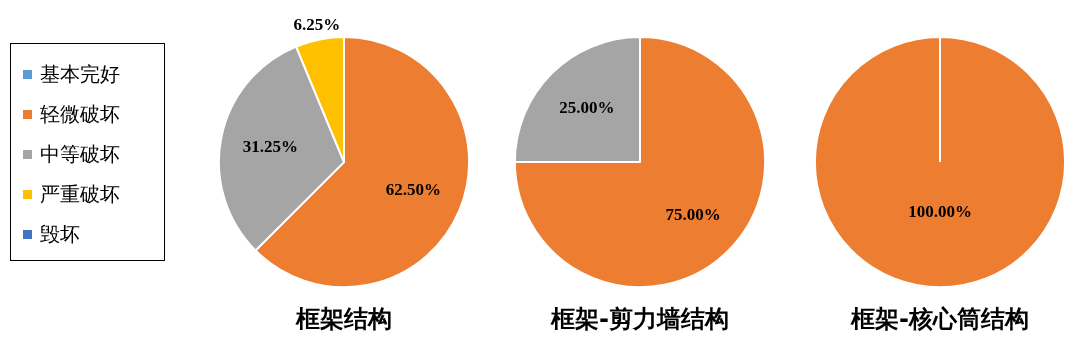 This screenshot has height=339, width=1080. Describe the element at coordinates (270, 146) in the screenshot. I see `data-label: 31.25%` at that location.